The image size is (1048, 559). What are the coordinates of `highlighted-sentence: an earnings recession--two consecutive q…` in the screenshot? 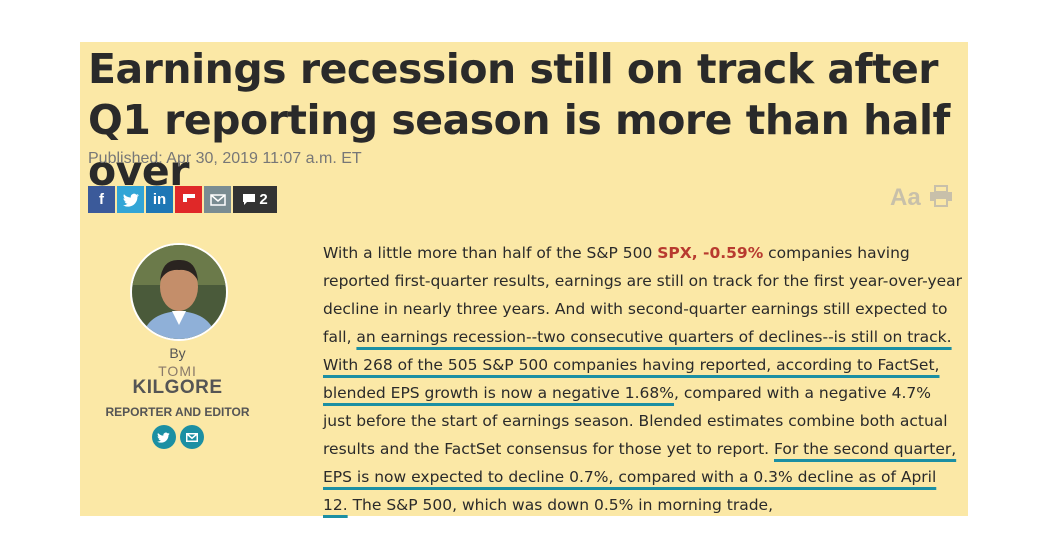 It's located at (654, 337).